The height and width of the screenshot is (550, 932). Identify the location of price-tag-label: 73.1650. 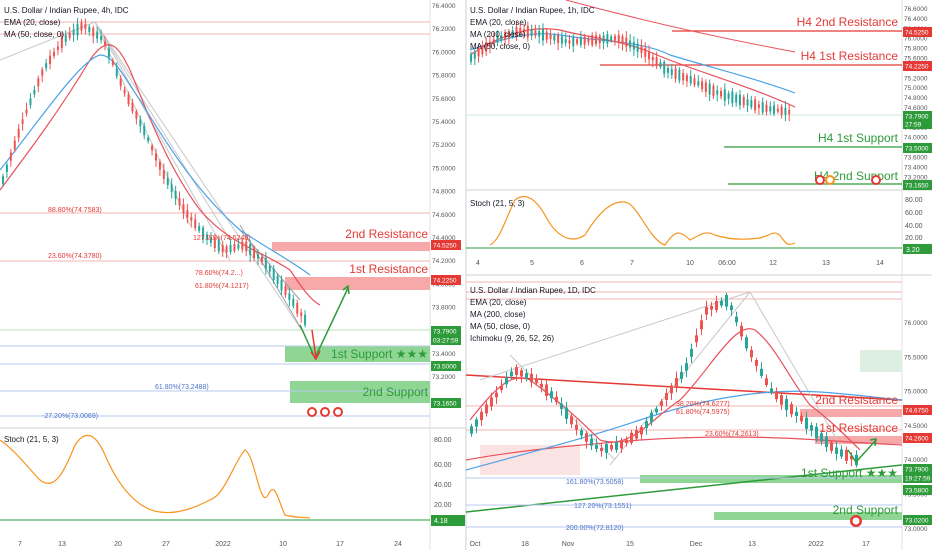
(445, 404).